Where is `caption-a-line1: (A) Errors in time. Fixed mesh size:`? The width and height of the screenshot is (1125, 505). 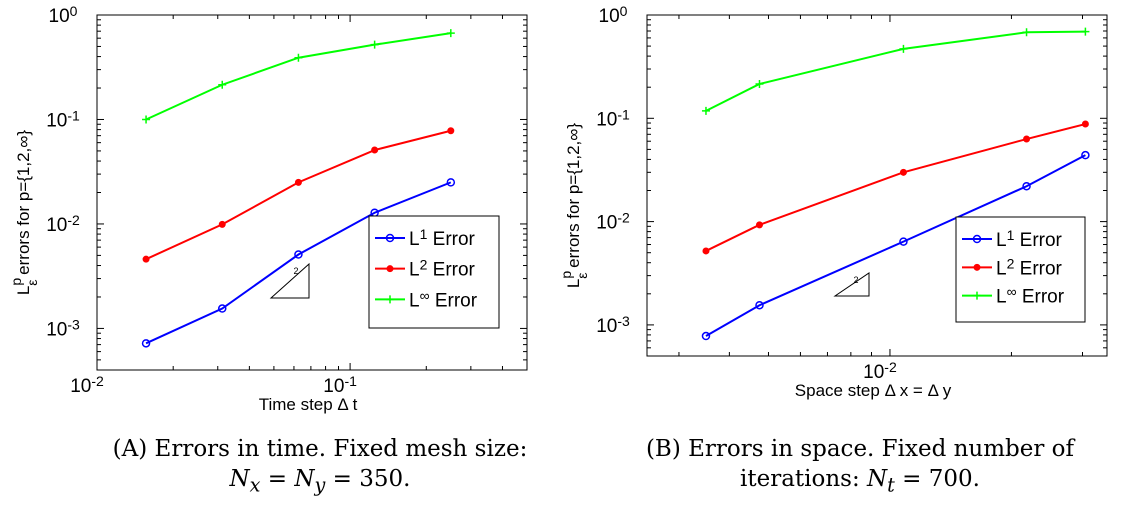 caption-a-line1: (A) Errors in time. Fixed mesh size: is located at coordinates (320, 449).